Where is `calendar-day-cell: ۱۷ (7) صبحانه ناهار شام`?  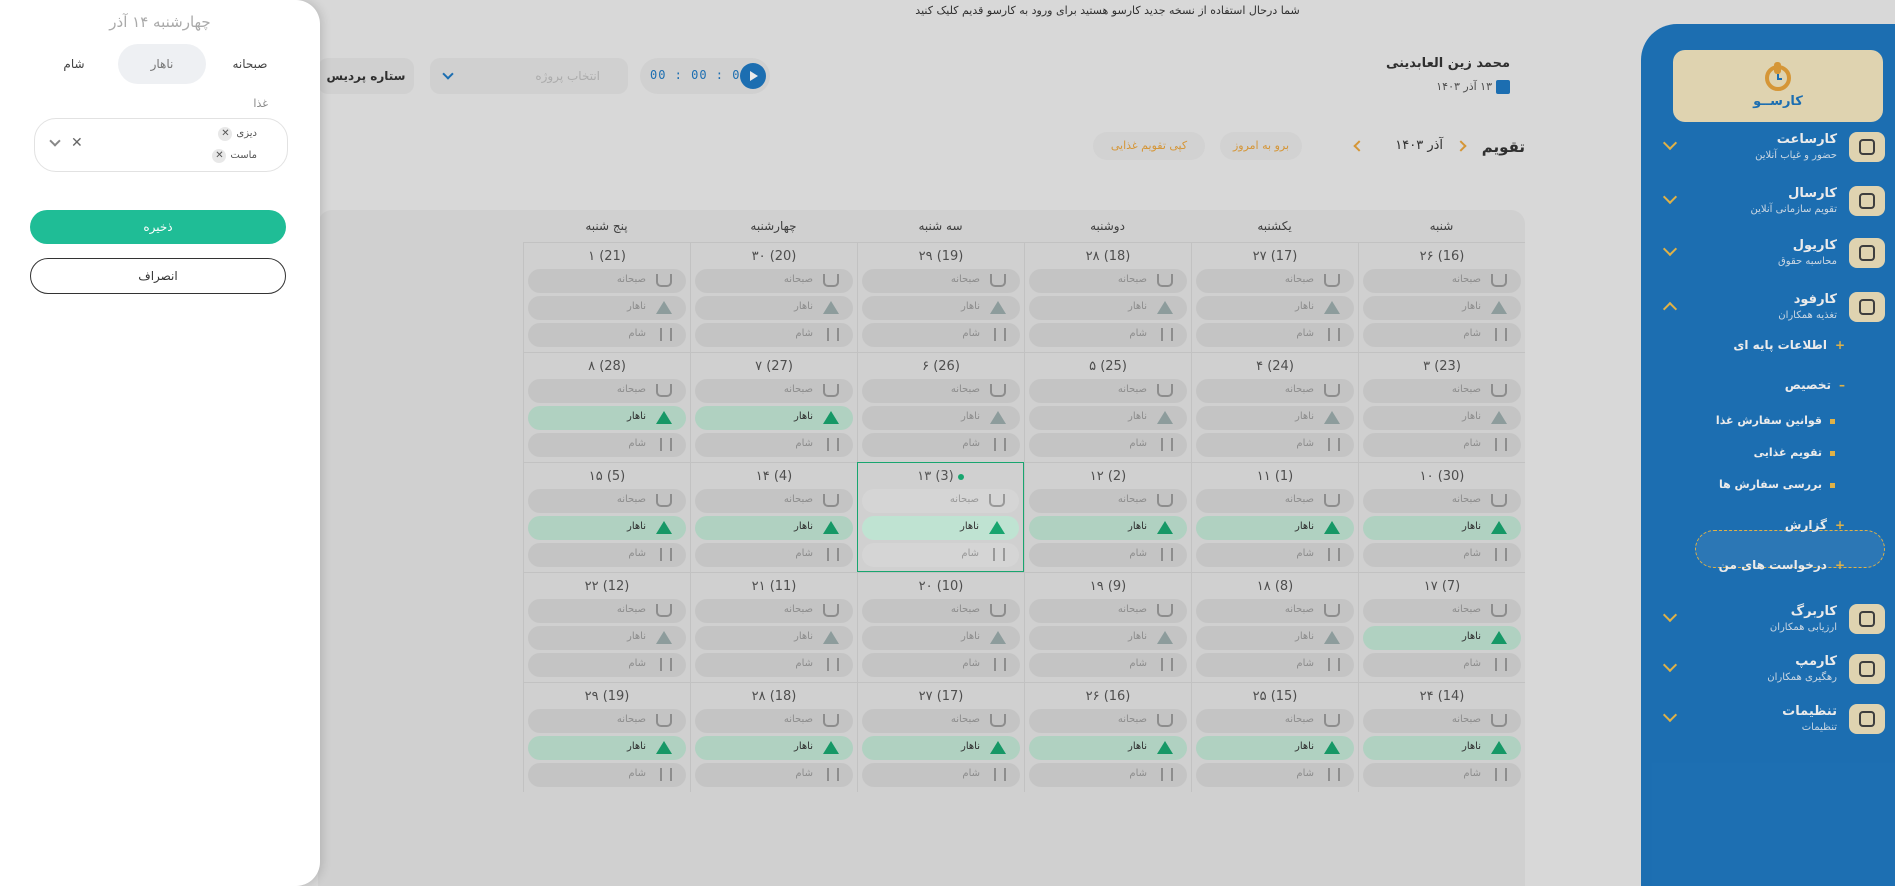 calendar-day-cell: ۱۷ (7) صبحانه ناهار شام is located at coordinates (1441, 627).